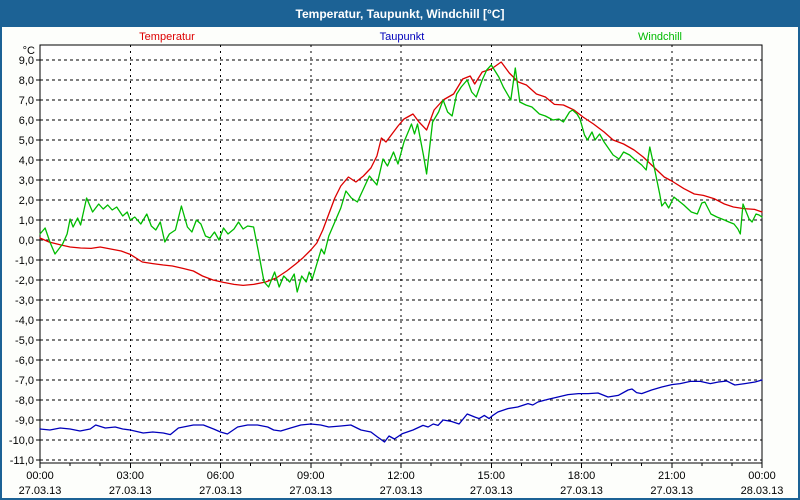 The height and width of the screenshot is (500, 800). I want to click on legend-temperatur: Temperatur, so click(167, 37).